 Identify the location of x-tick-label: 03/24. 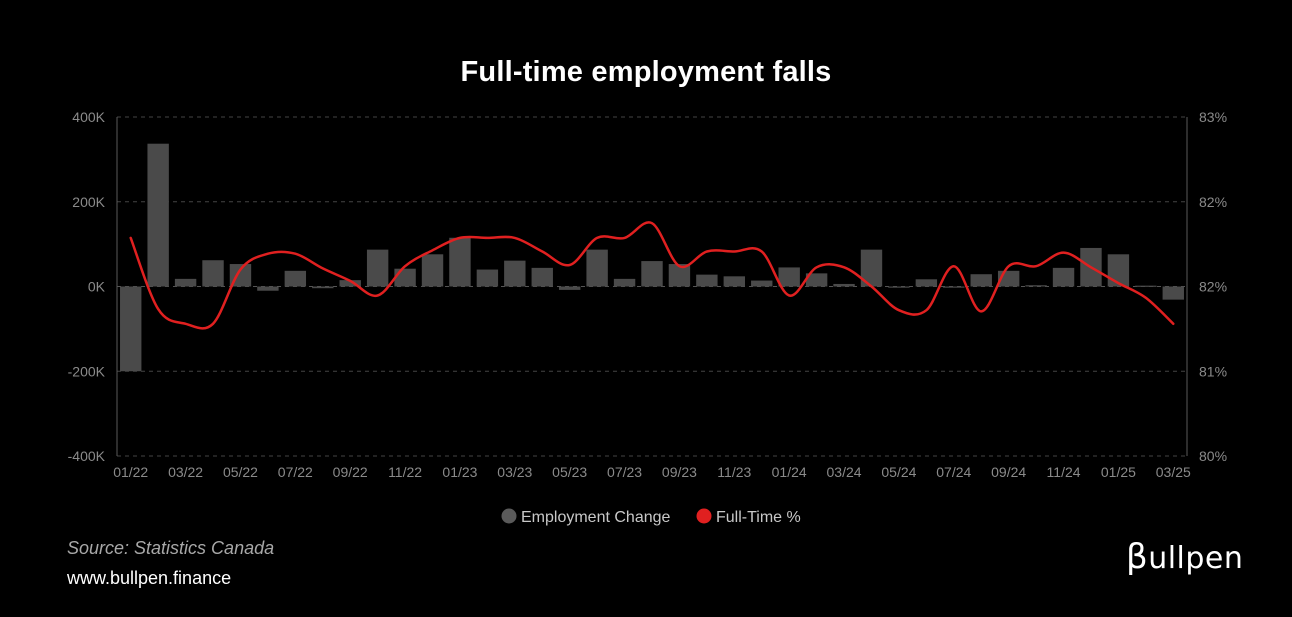
(844, 472).